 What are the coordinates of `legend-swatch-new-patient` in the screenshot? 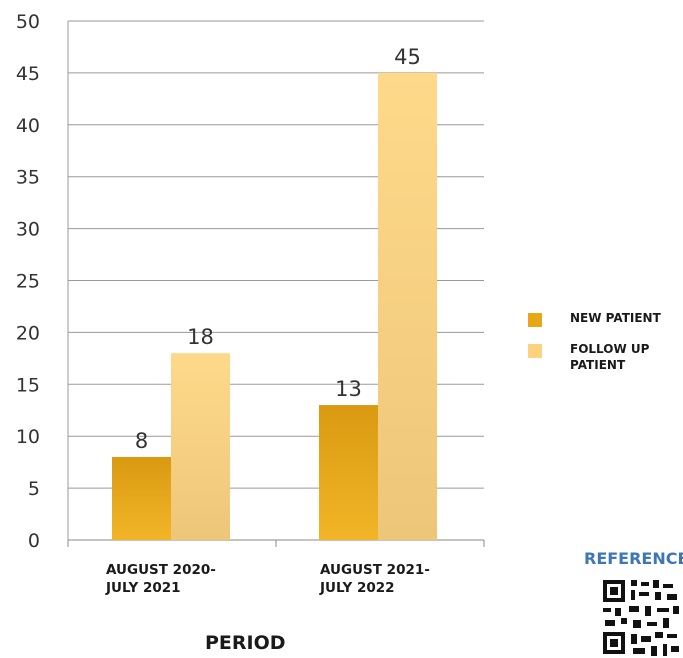 It's located at (535, 320).